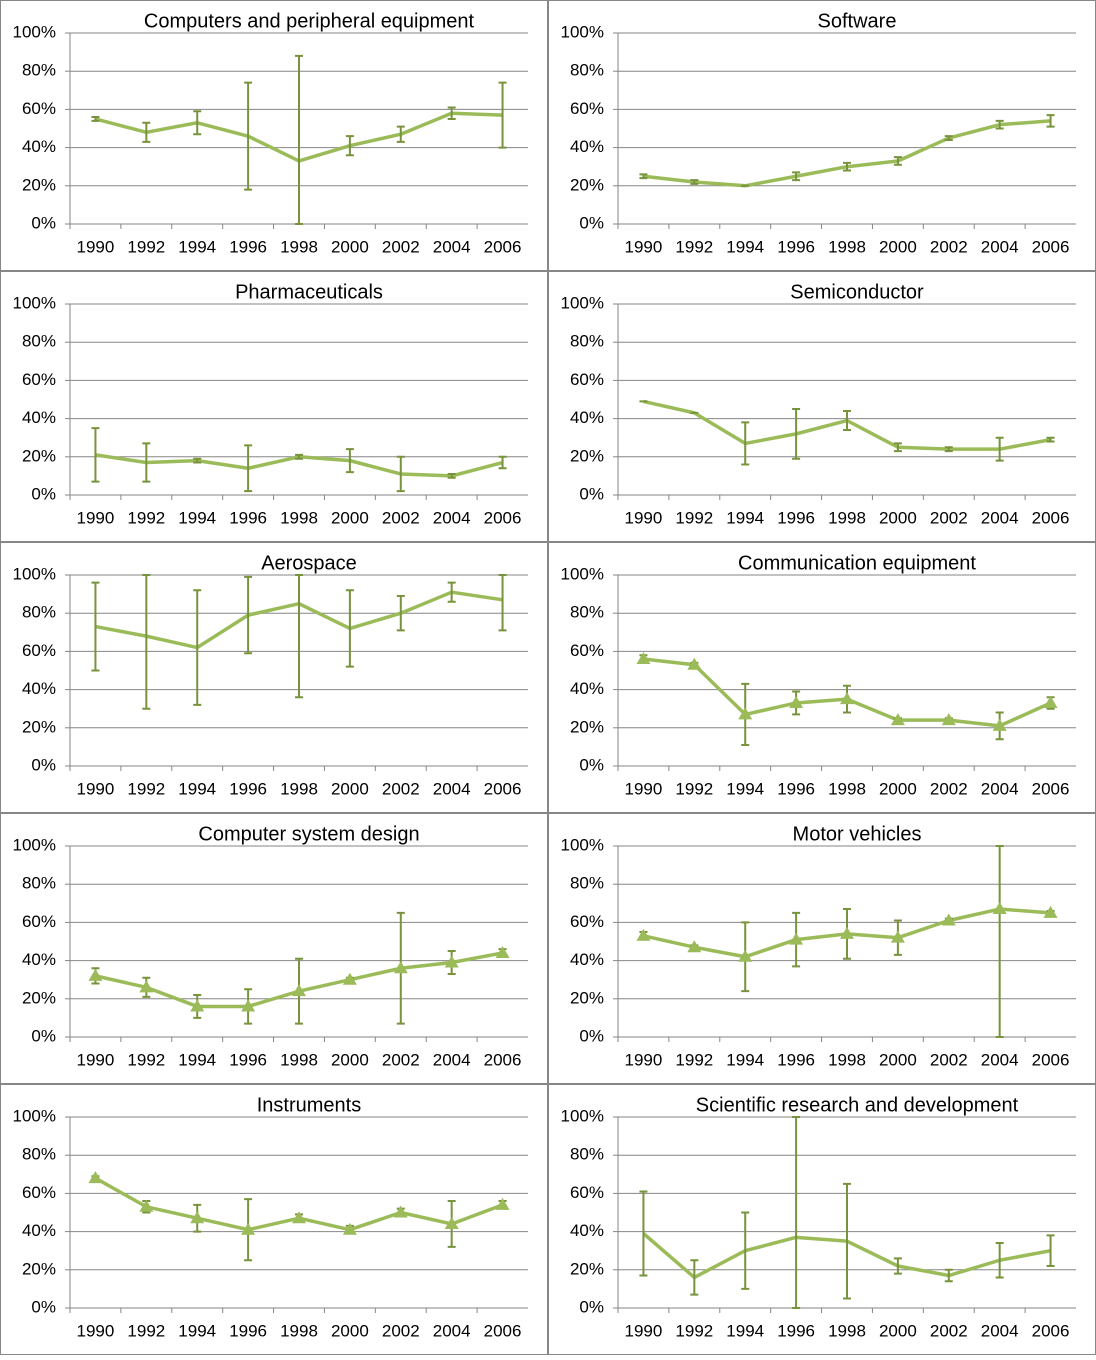  Describe the element at coordinates (309, 292) in the screenshot. I see `chart-title: Pharmaceuticals` at that location.